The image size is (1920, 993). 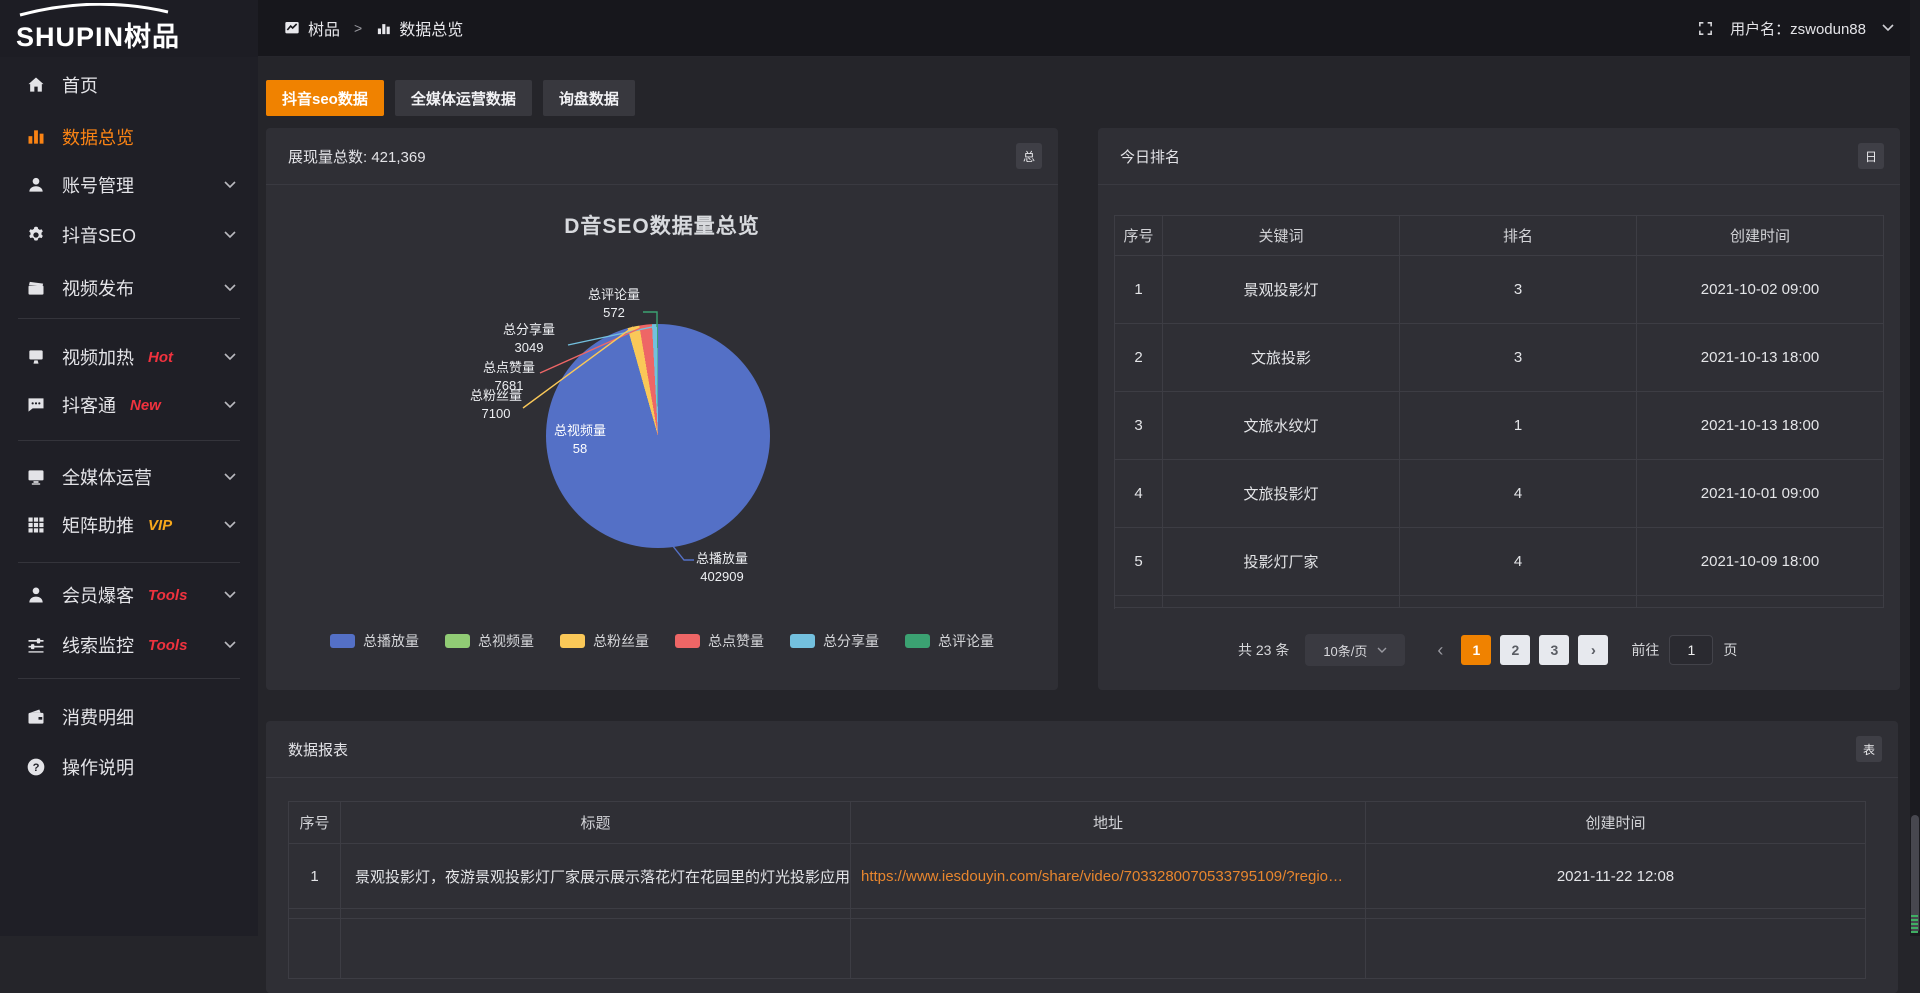 What do you see at coordinates (36, 357) in the screenshot?
I see `screen-icon` at bounding box center [36, 357].